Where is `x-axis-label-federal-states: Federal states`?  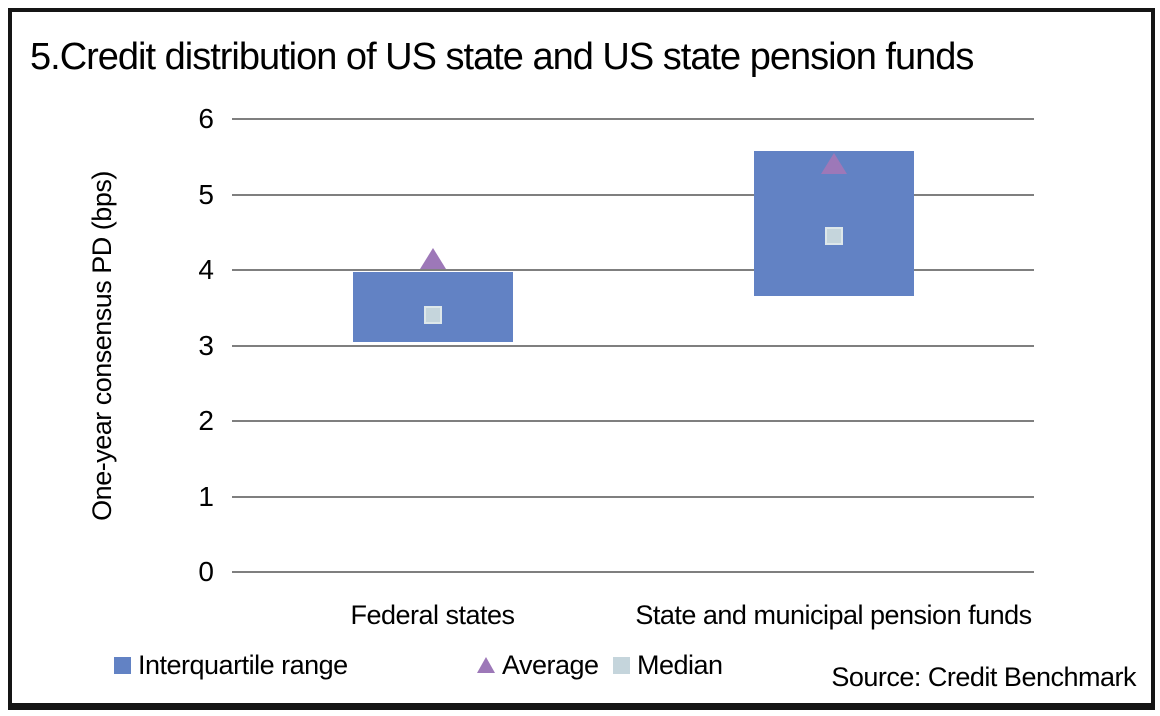 x-axis-label-federal-states: Federal states is located at coordinates (432, 615).